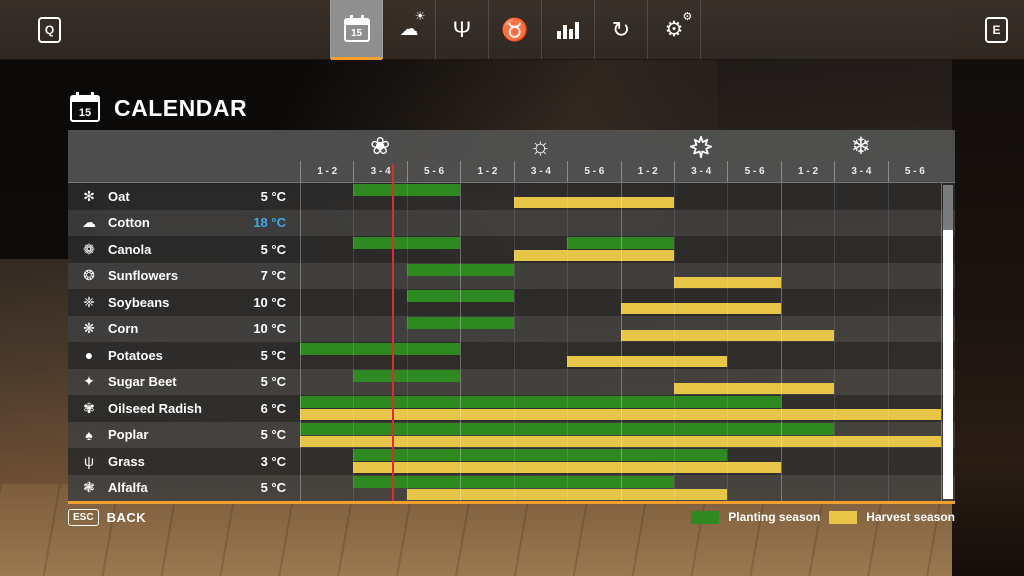 The height and width of the screenshot is (576, 1024). I want to click on scrollbar-thumb, so click(948, 364).